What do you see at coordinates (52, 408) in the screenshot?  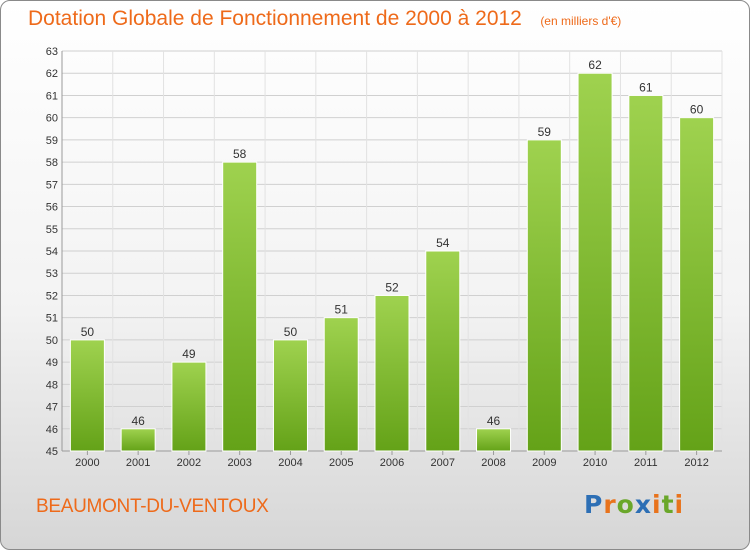 I see `y-tick-label: 47` at bounding box center [52, 408].